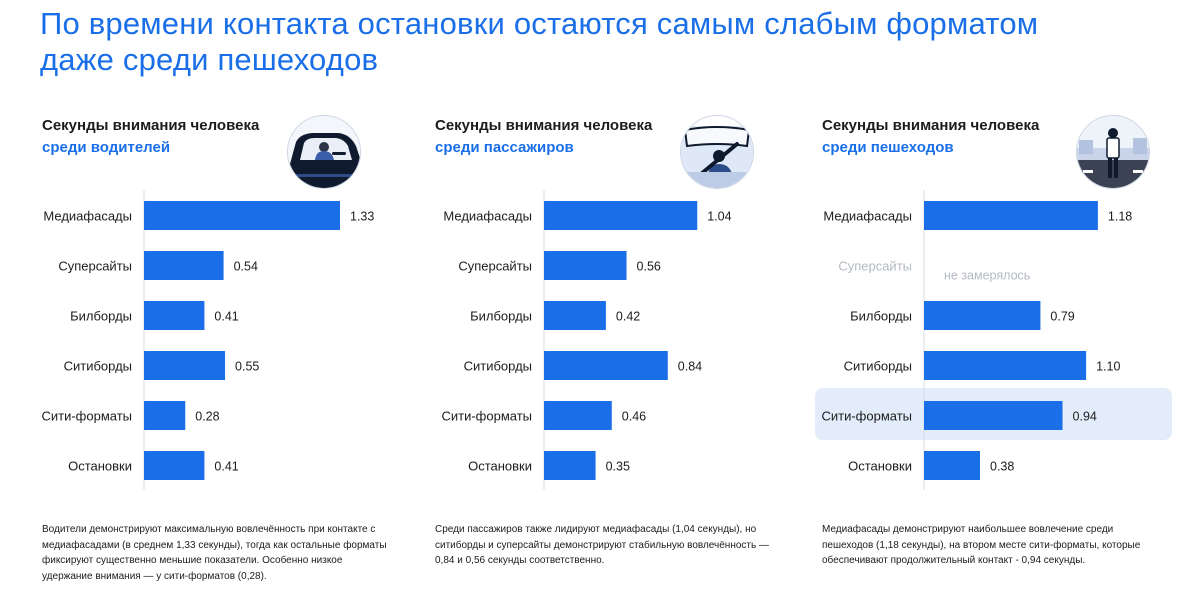 The height and width of the screenshot is (609, 1200). I want to click on value-label: 1.10, so click(1108, 367).